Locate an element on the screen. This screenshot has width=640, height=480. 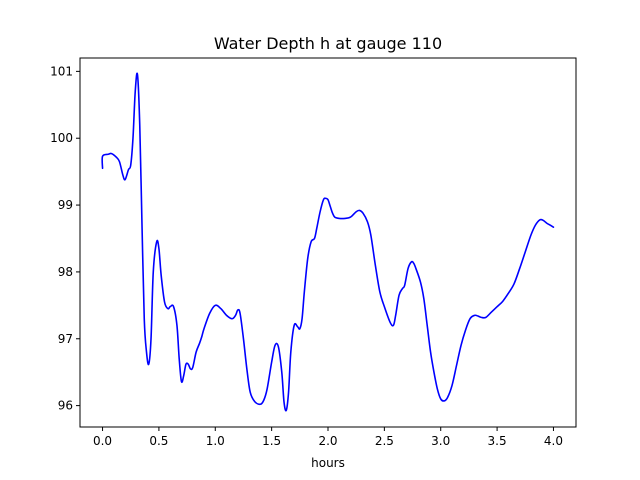
x-tick-label: 2.0 is located at coordinates (327, 441).